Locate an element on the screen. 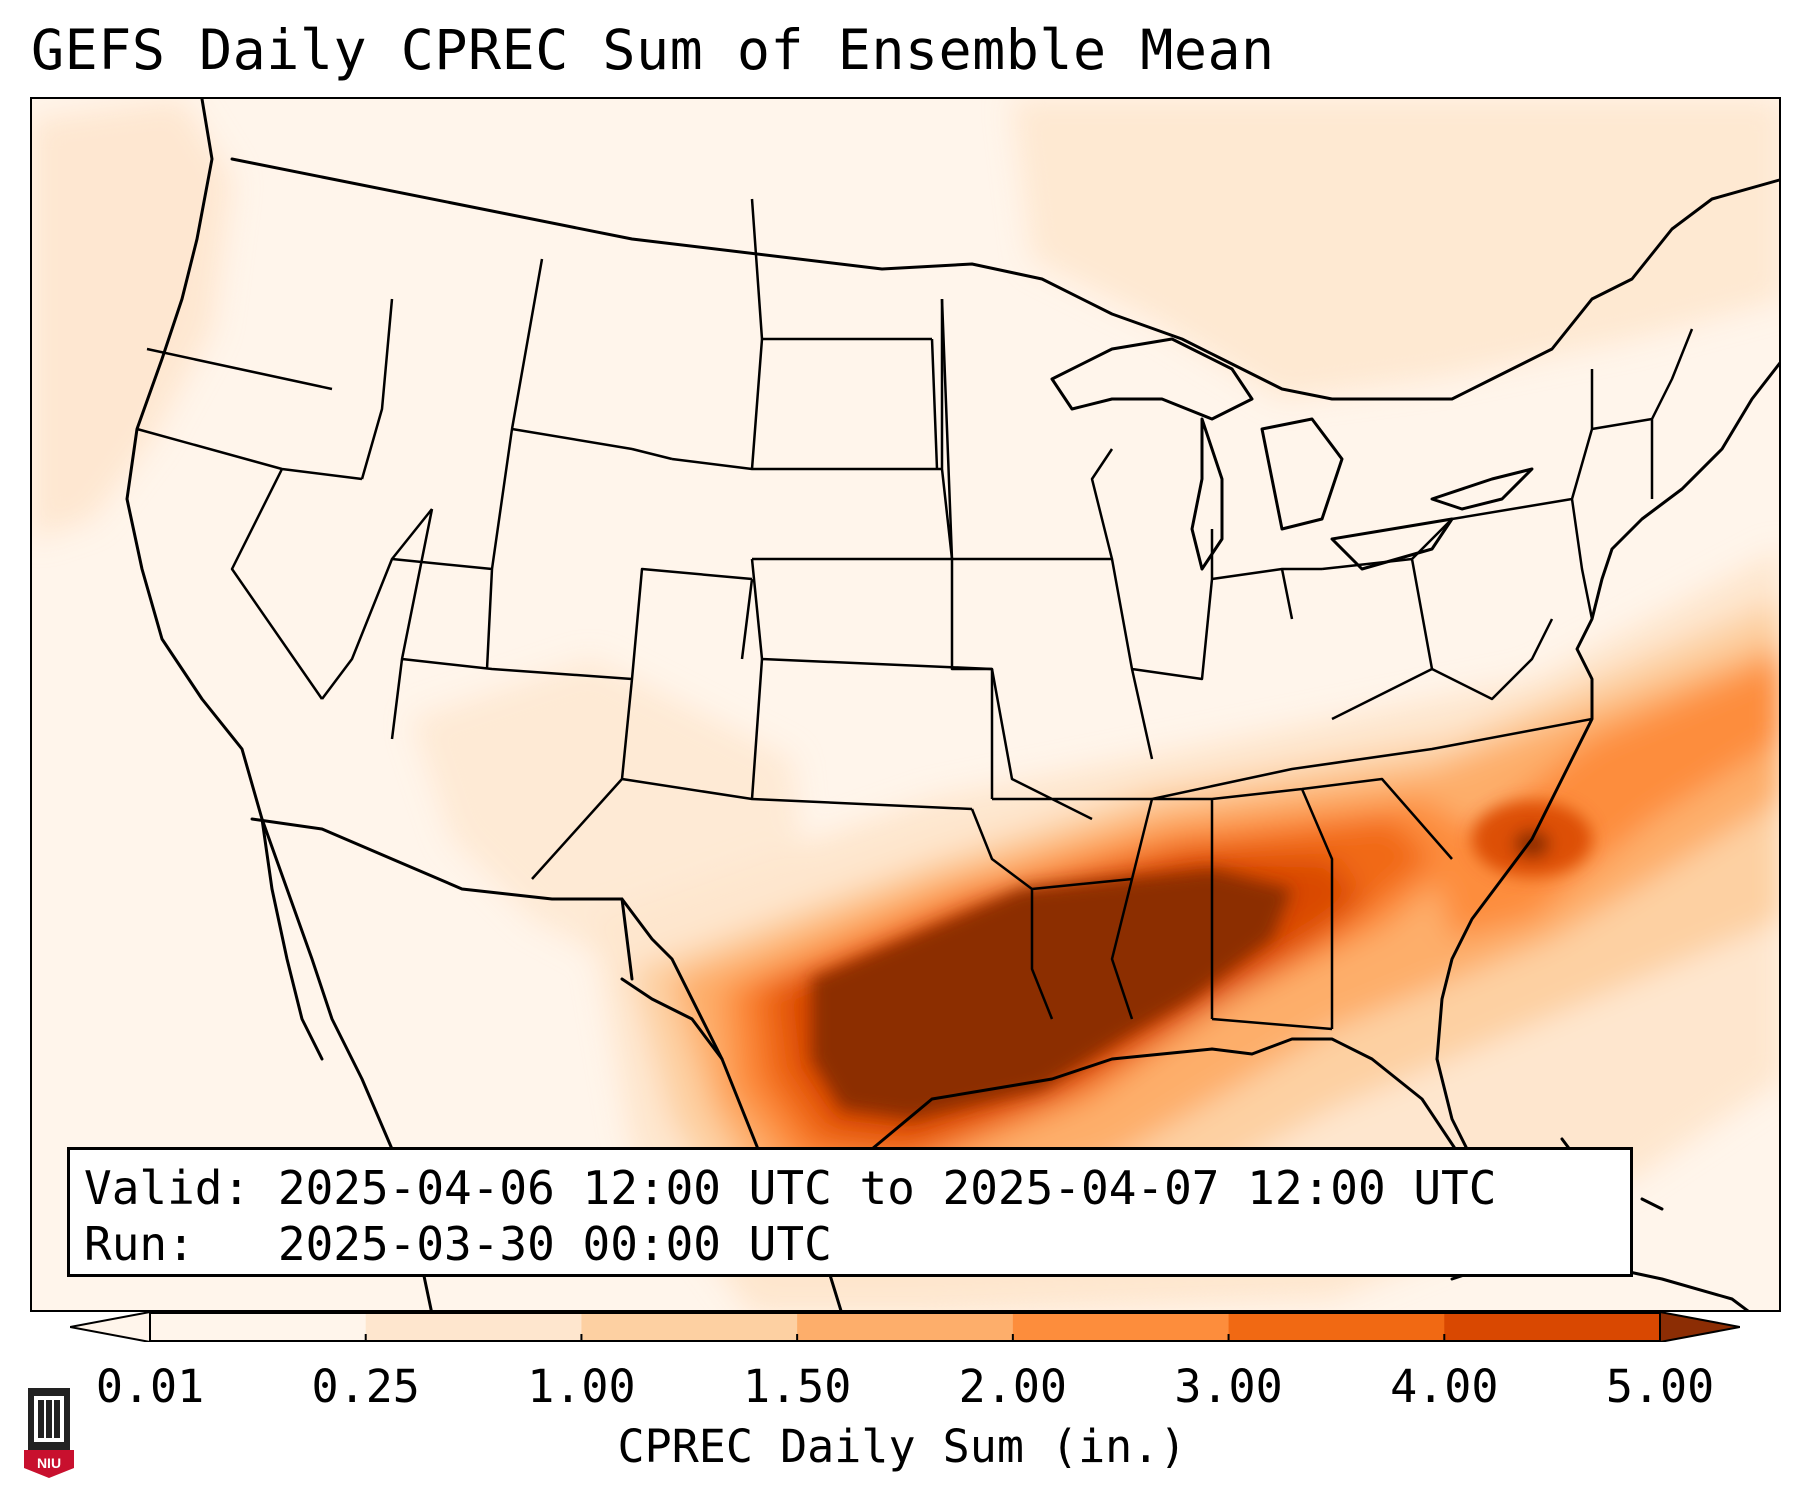 The width and height of the screenshot is (1803, 1500). precip-max-core is located at coordinates (1052, 994).